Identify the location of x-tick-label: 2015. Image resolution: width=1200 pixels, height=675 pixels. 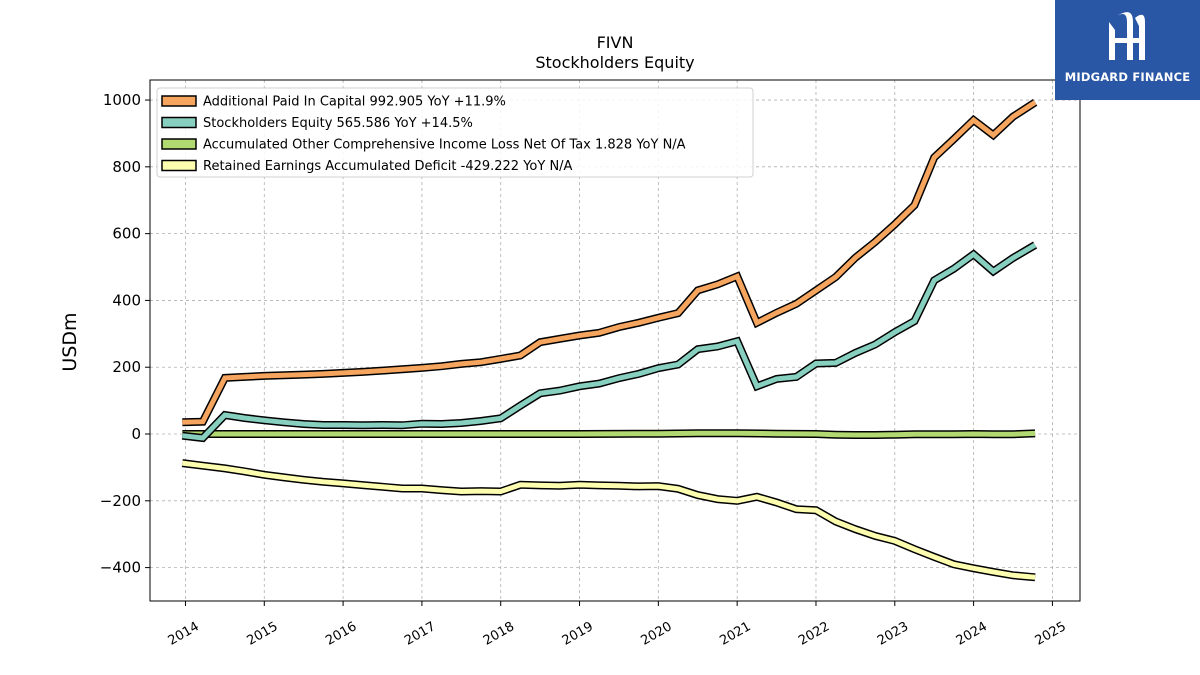
(262, 634).